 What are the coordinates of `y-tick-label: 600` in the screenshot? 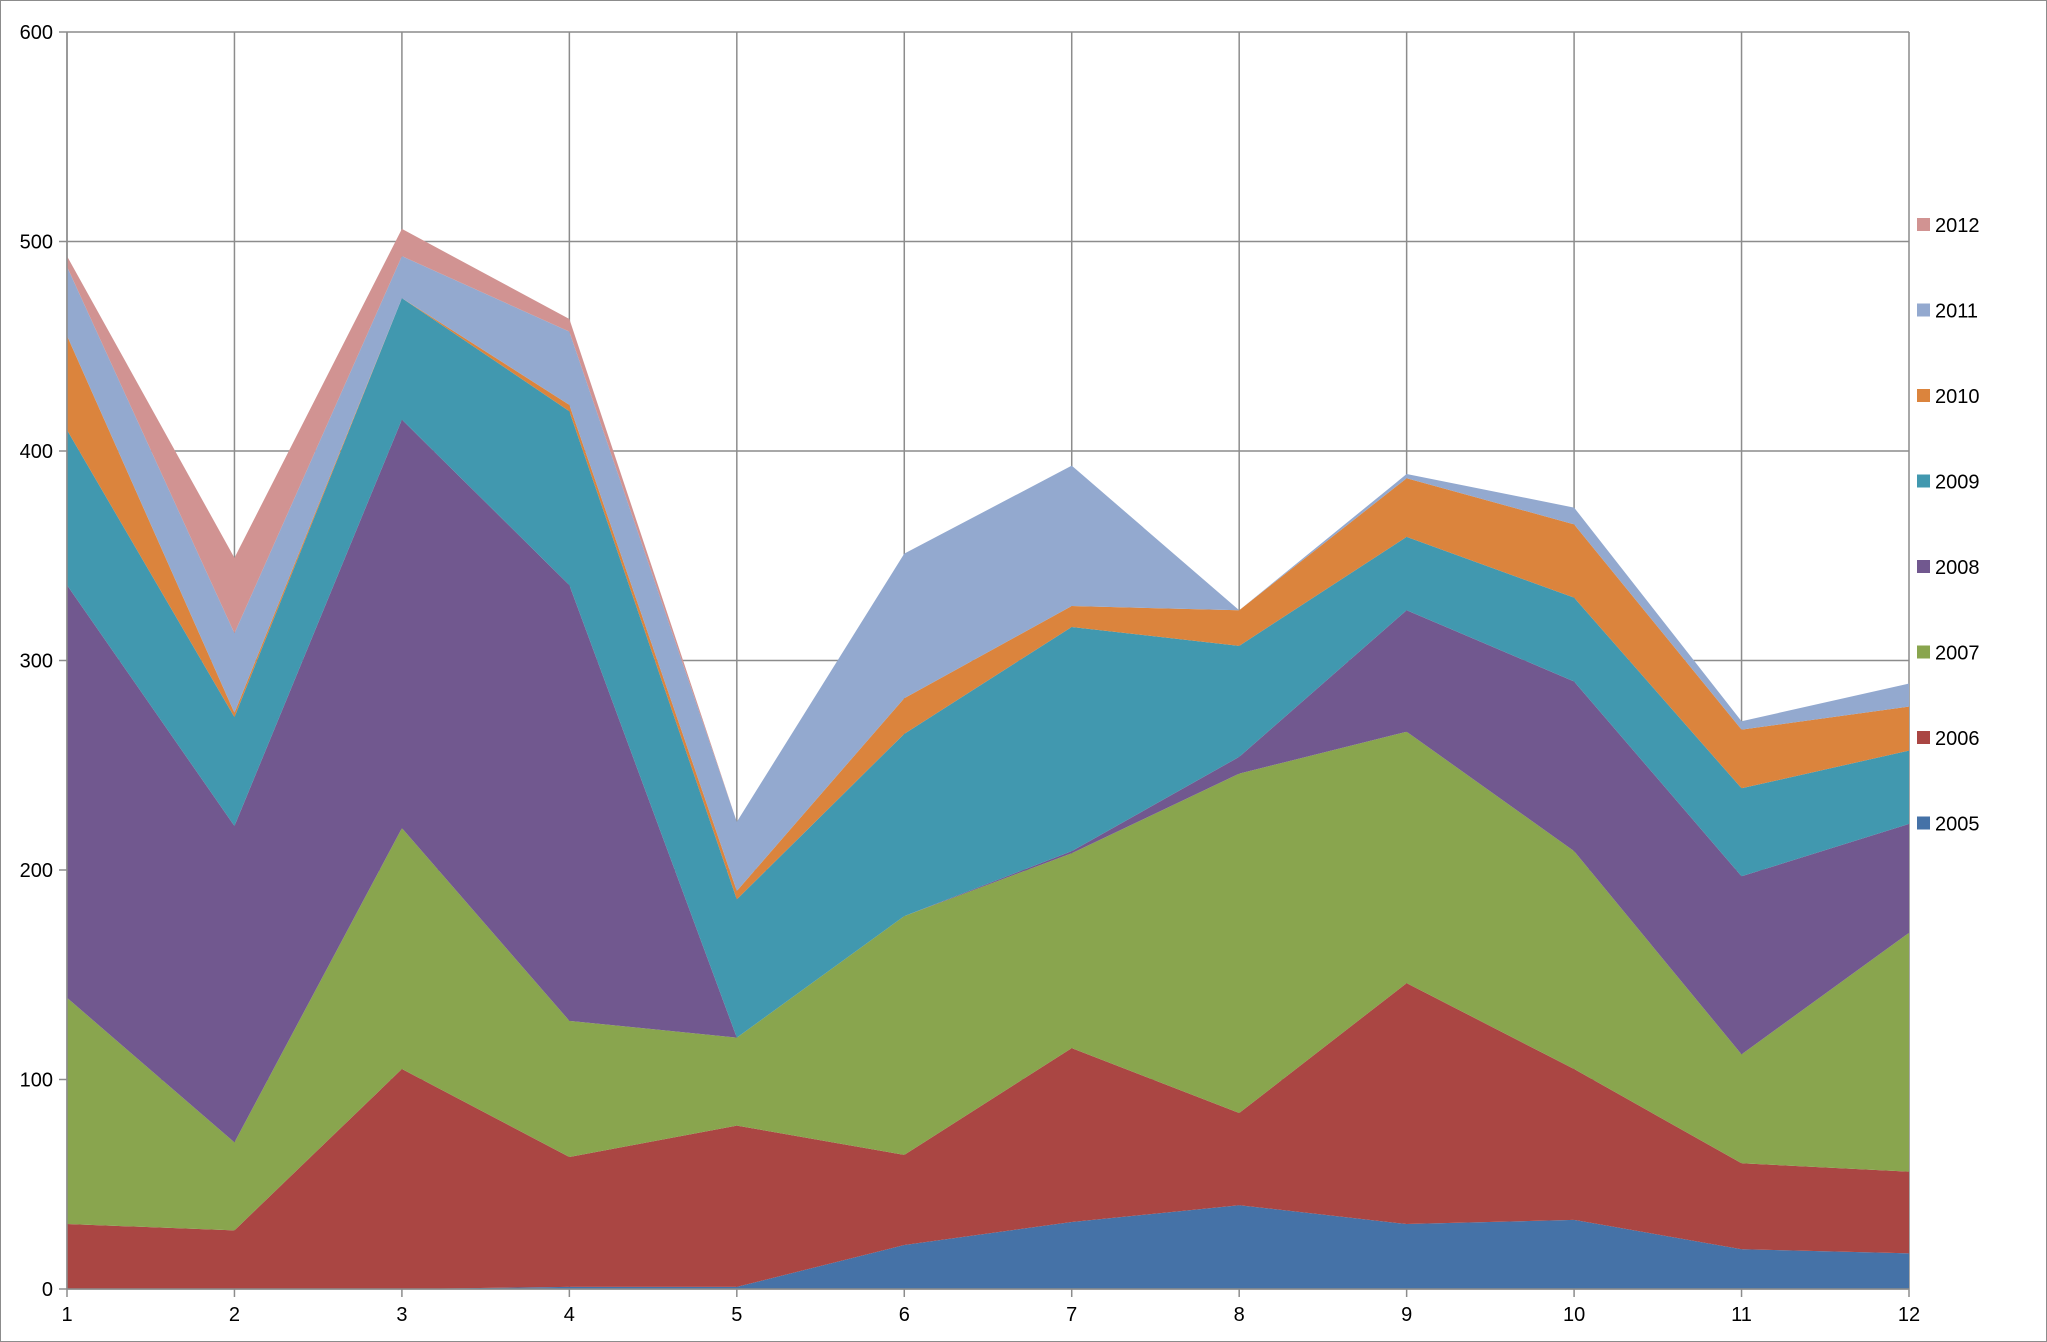 It's located at (36, 33).